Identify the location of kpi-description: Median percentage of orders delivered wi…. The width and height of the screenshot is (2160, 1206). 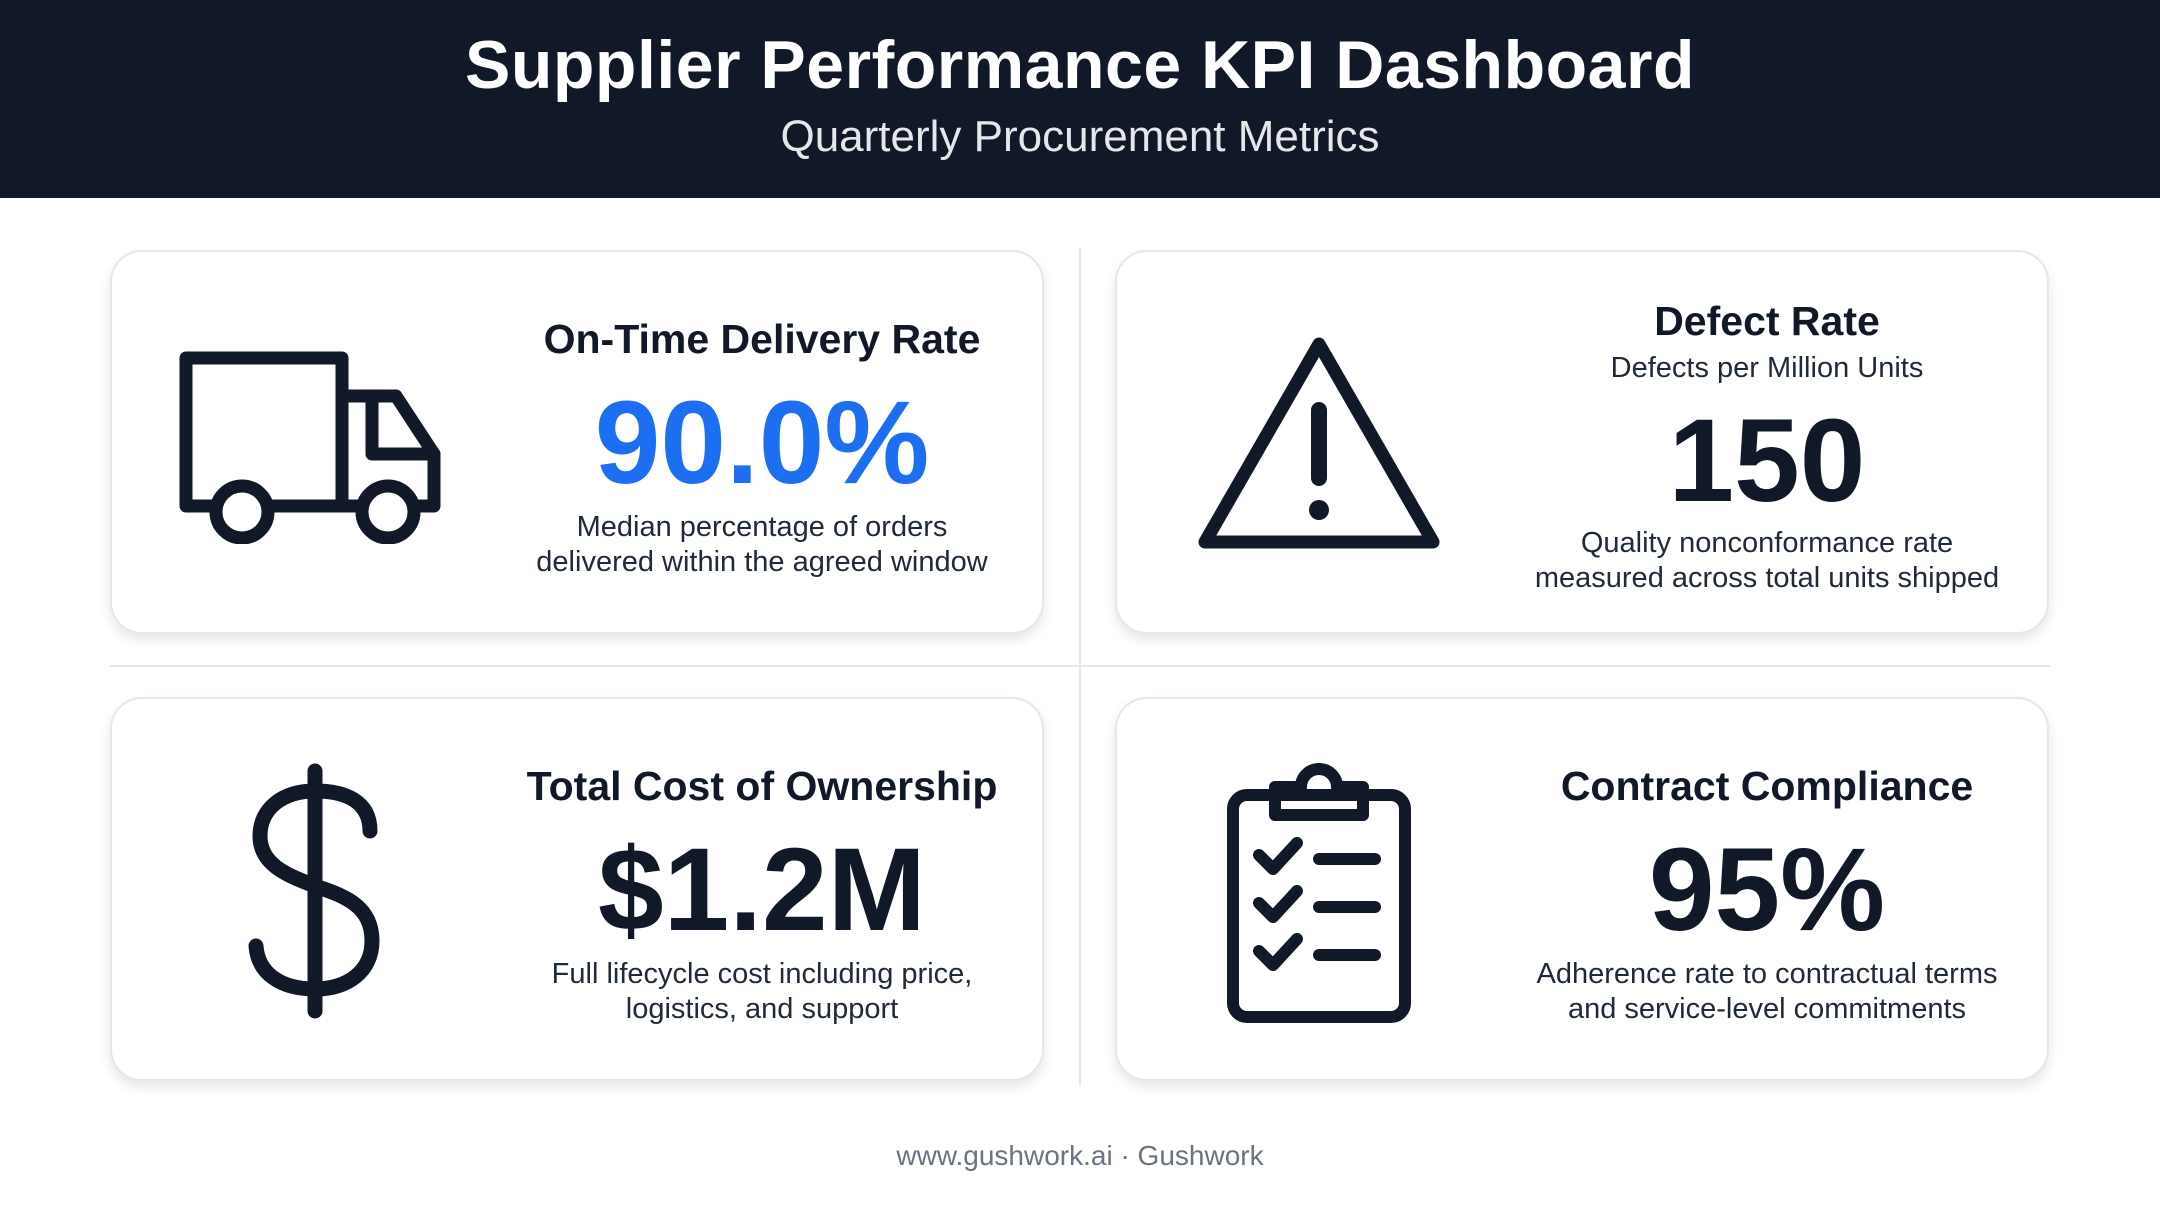
(762, 545).